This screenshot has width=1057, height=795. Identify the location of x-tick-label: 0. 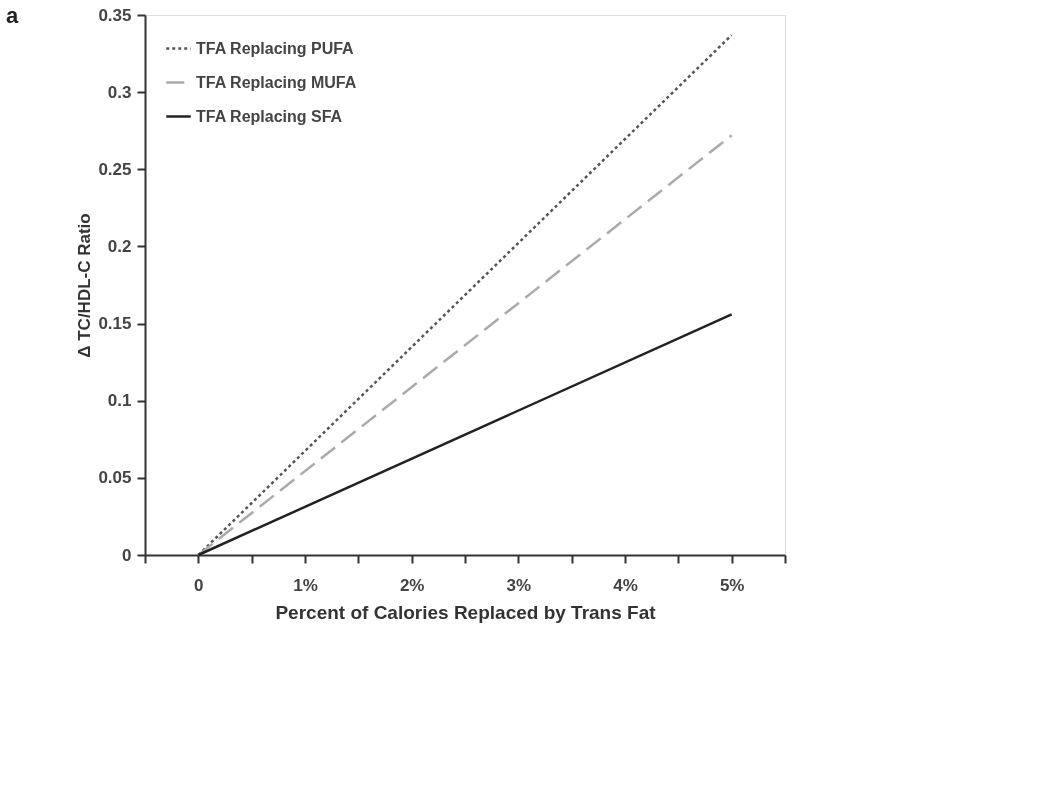
(199, 585).